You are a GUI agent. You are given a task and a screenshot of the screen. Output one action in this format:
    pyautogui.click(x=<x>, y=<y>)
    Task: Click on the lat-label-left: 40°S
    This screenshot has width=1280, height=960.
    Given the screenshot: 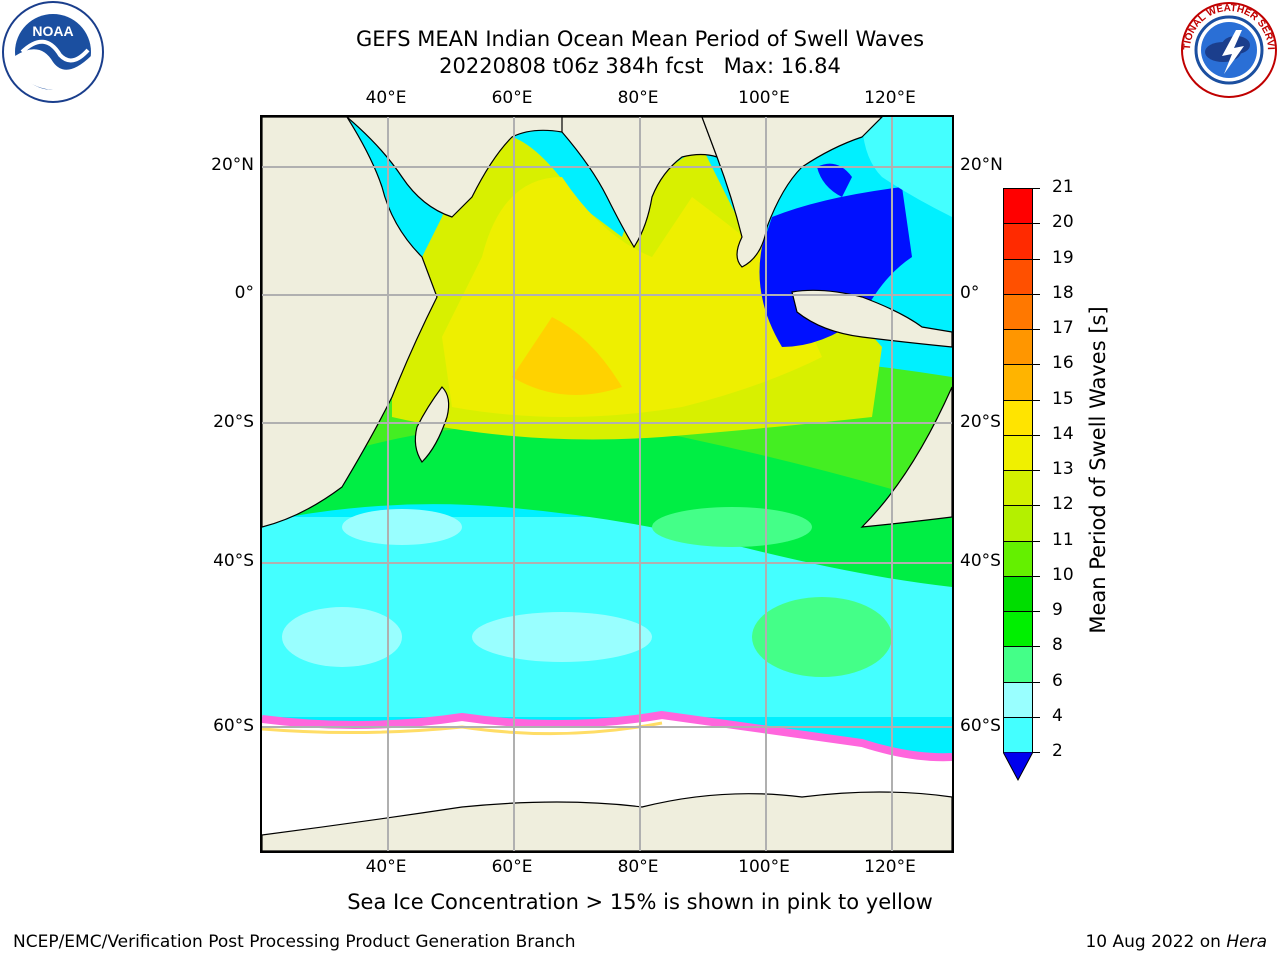 What is the action you would take?
    pyautogui.click(x=233, y=561)
    